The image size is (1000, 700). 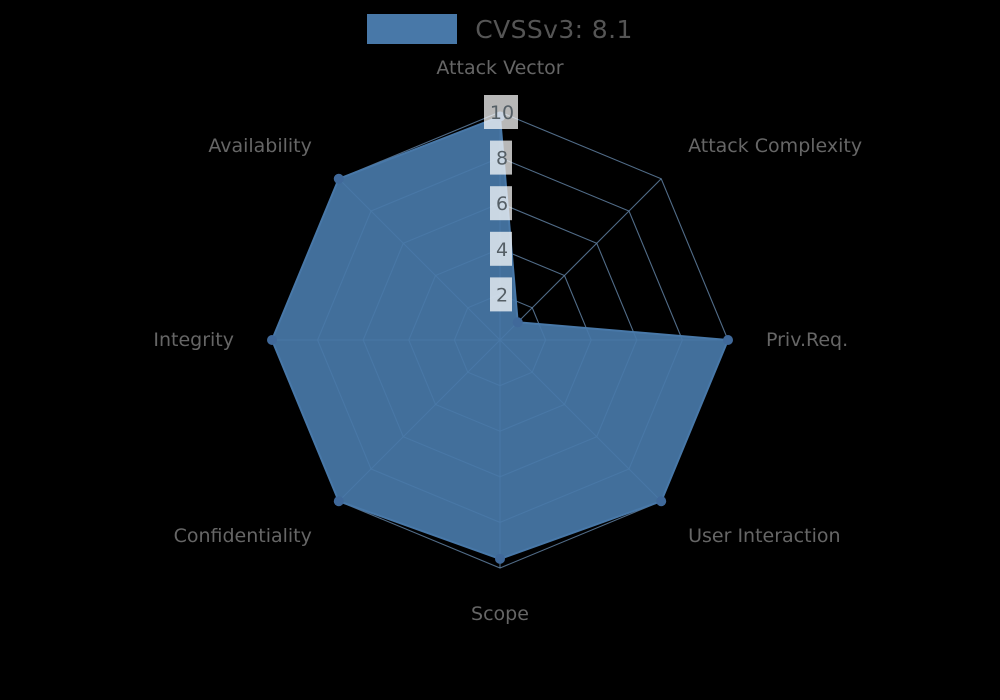 I want to click on tick-label-10: 10, so click(x=502, y=113).